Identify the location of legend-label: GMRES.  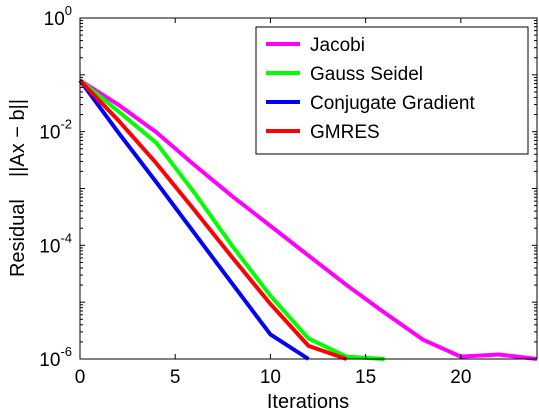
(345, 132).